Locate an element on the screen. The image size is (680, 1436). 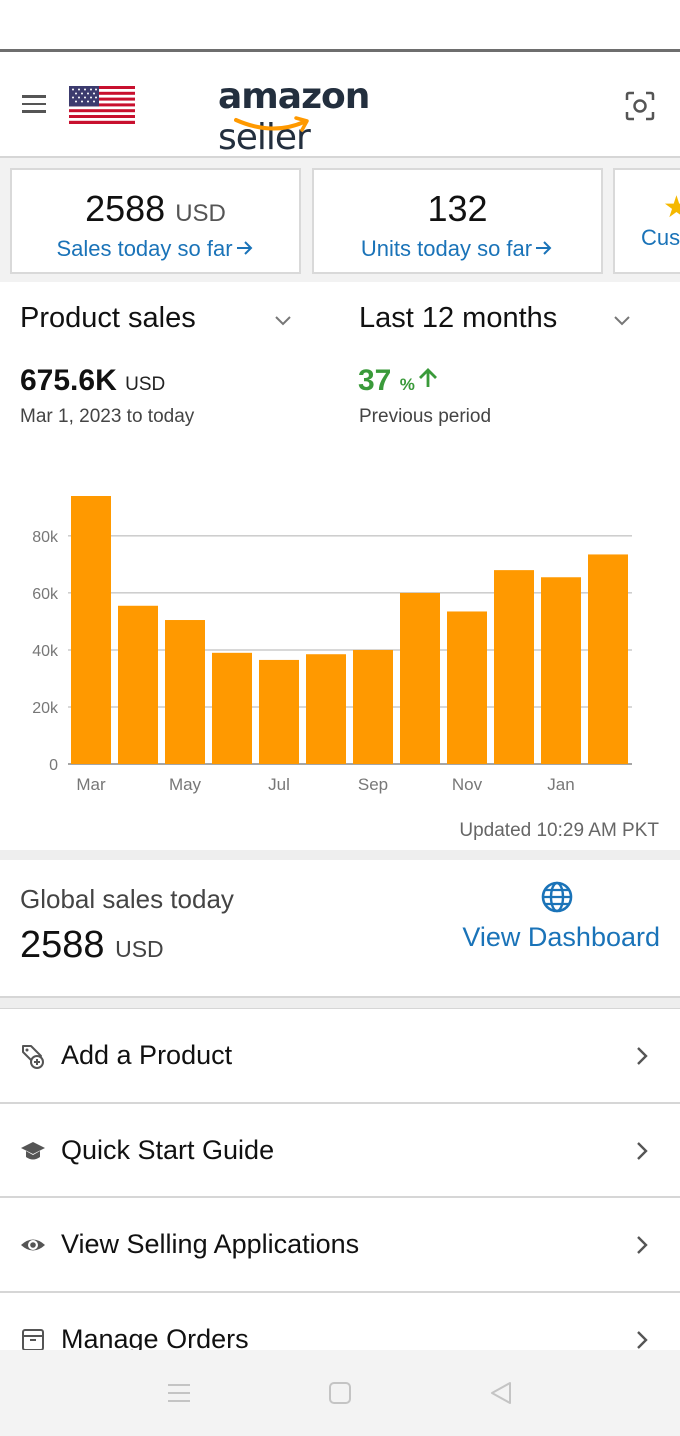
global-sales-value: 2588 USD is located at coordinates (92, 945).